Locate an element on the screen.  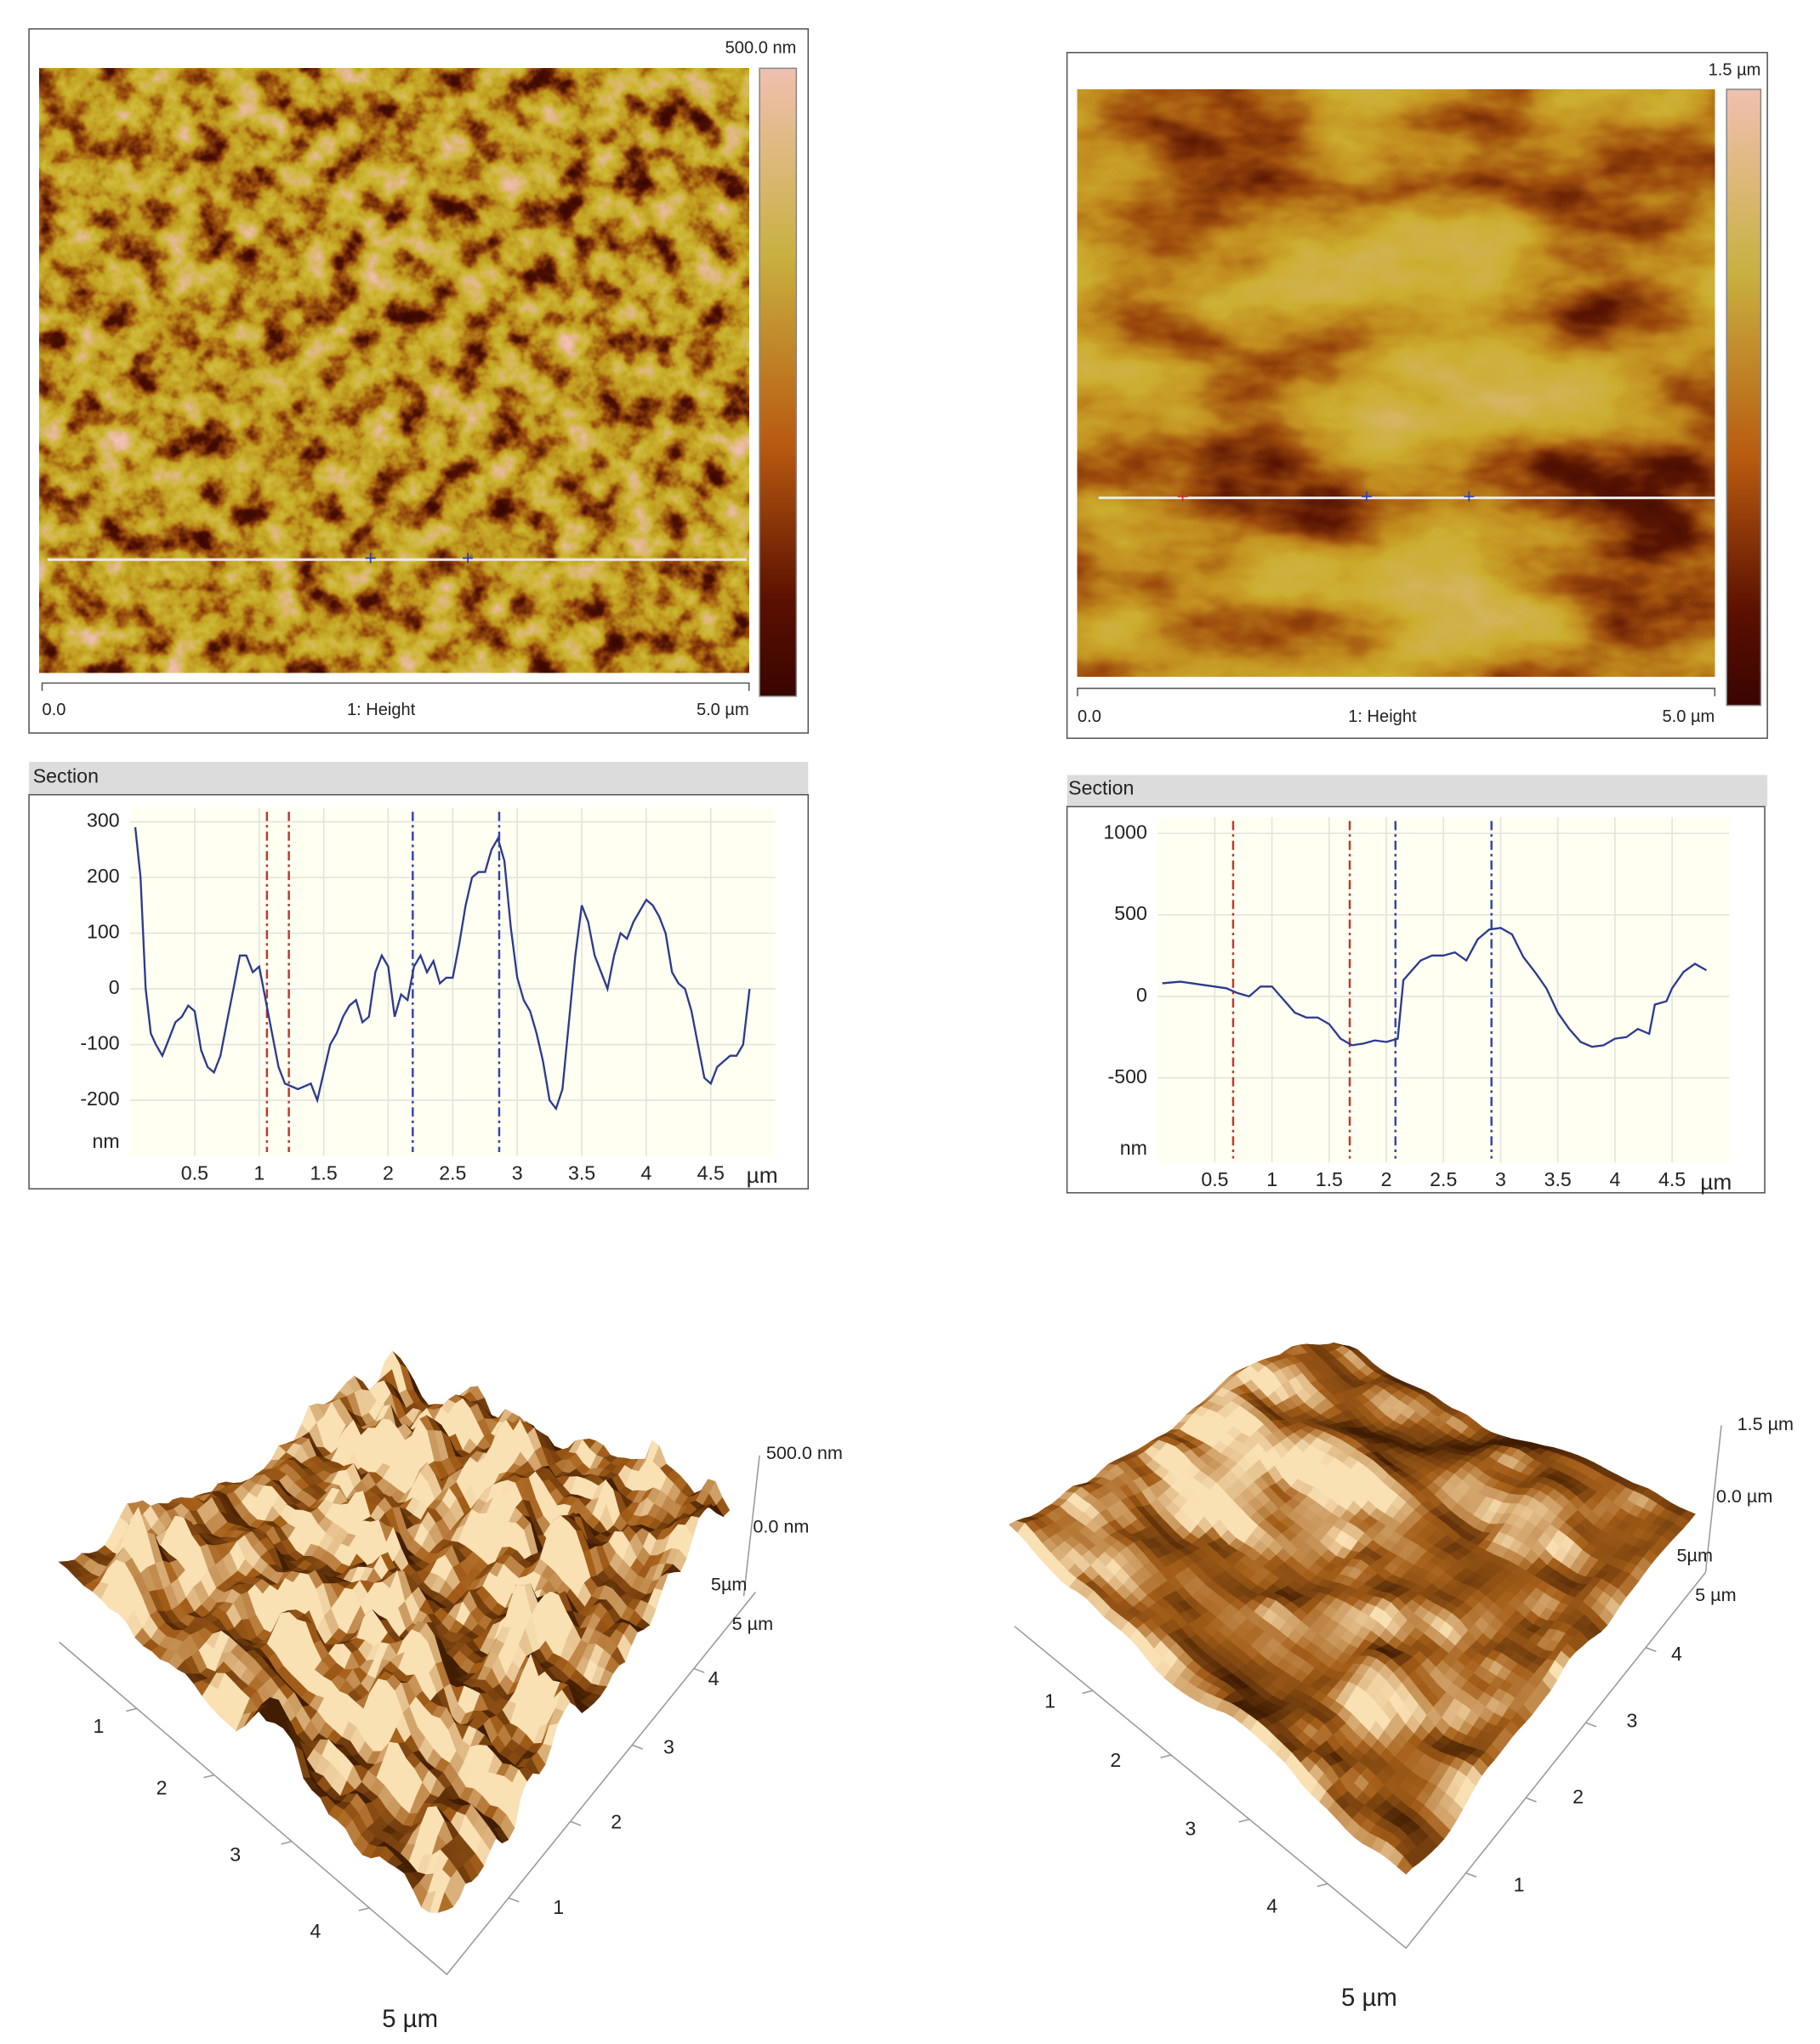
axis-label-3d: 500.0 nm is located at coordinates (804, 1453).